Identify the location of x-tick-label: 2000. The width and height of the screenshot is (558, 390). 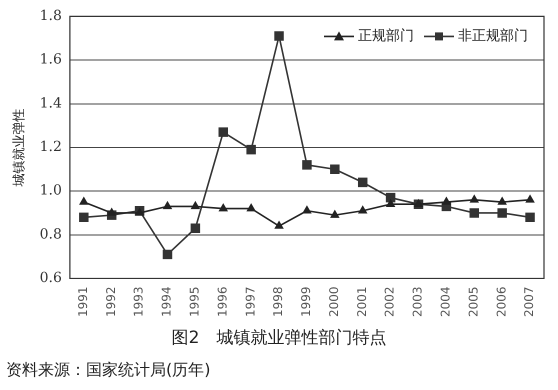
(333, 302).